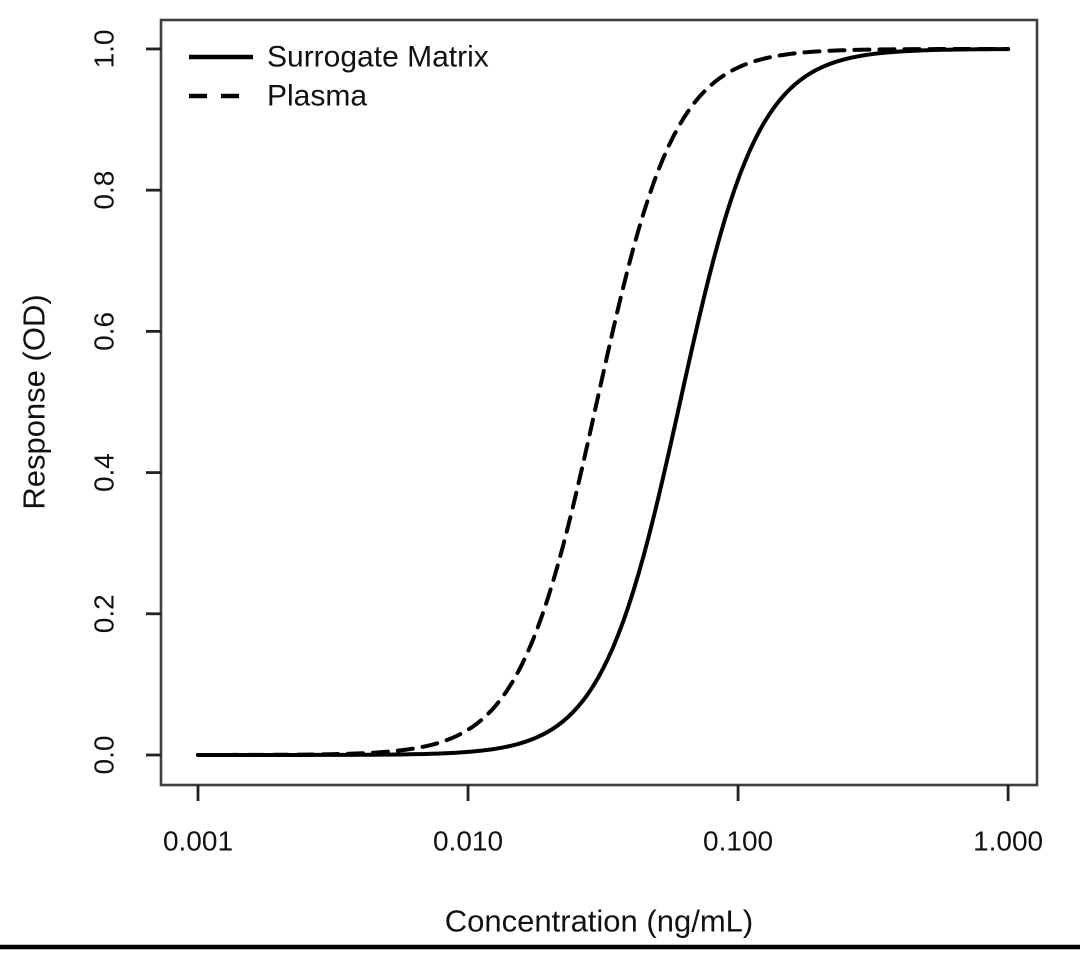 This screenshot has width=1080, height=953. What do you see at coordinates (104, 331) in the screenshot?
I see `y-tick-label: 0.6` at bounding box center [104, 331].